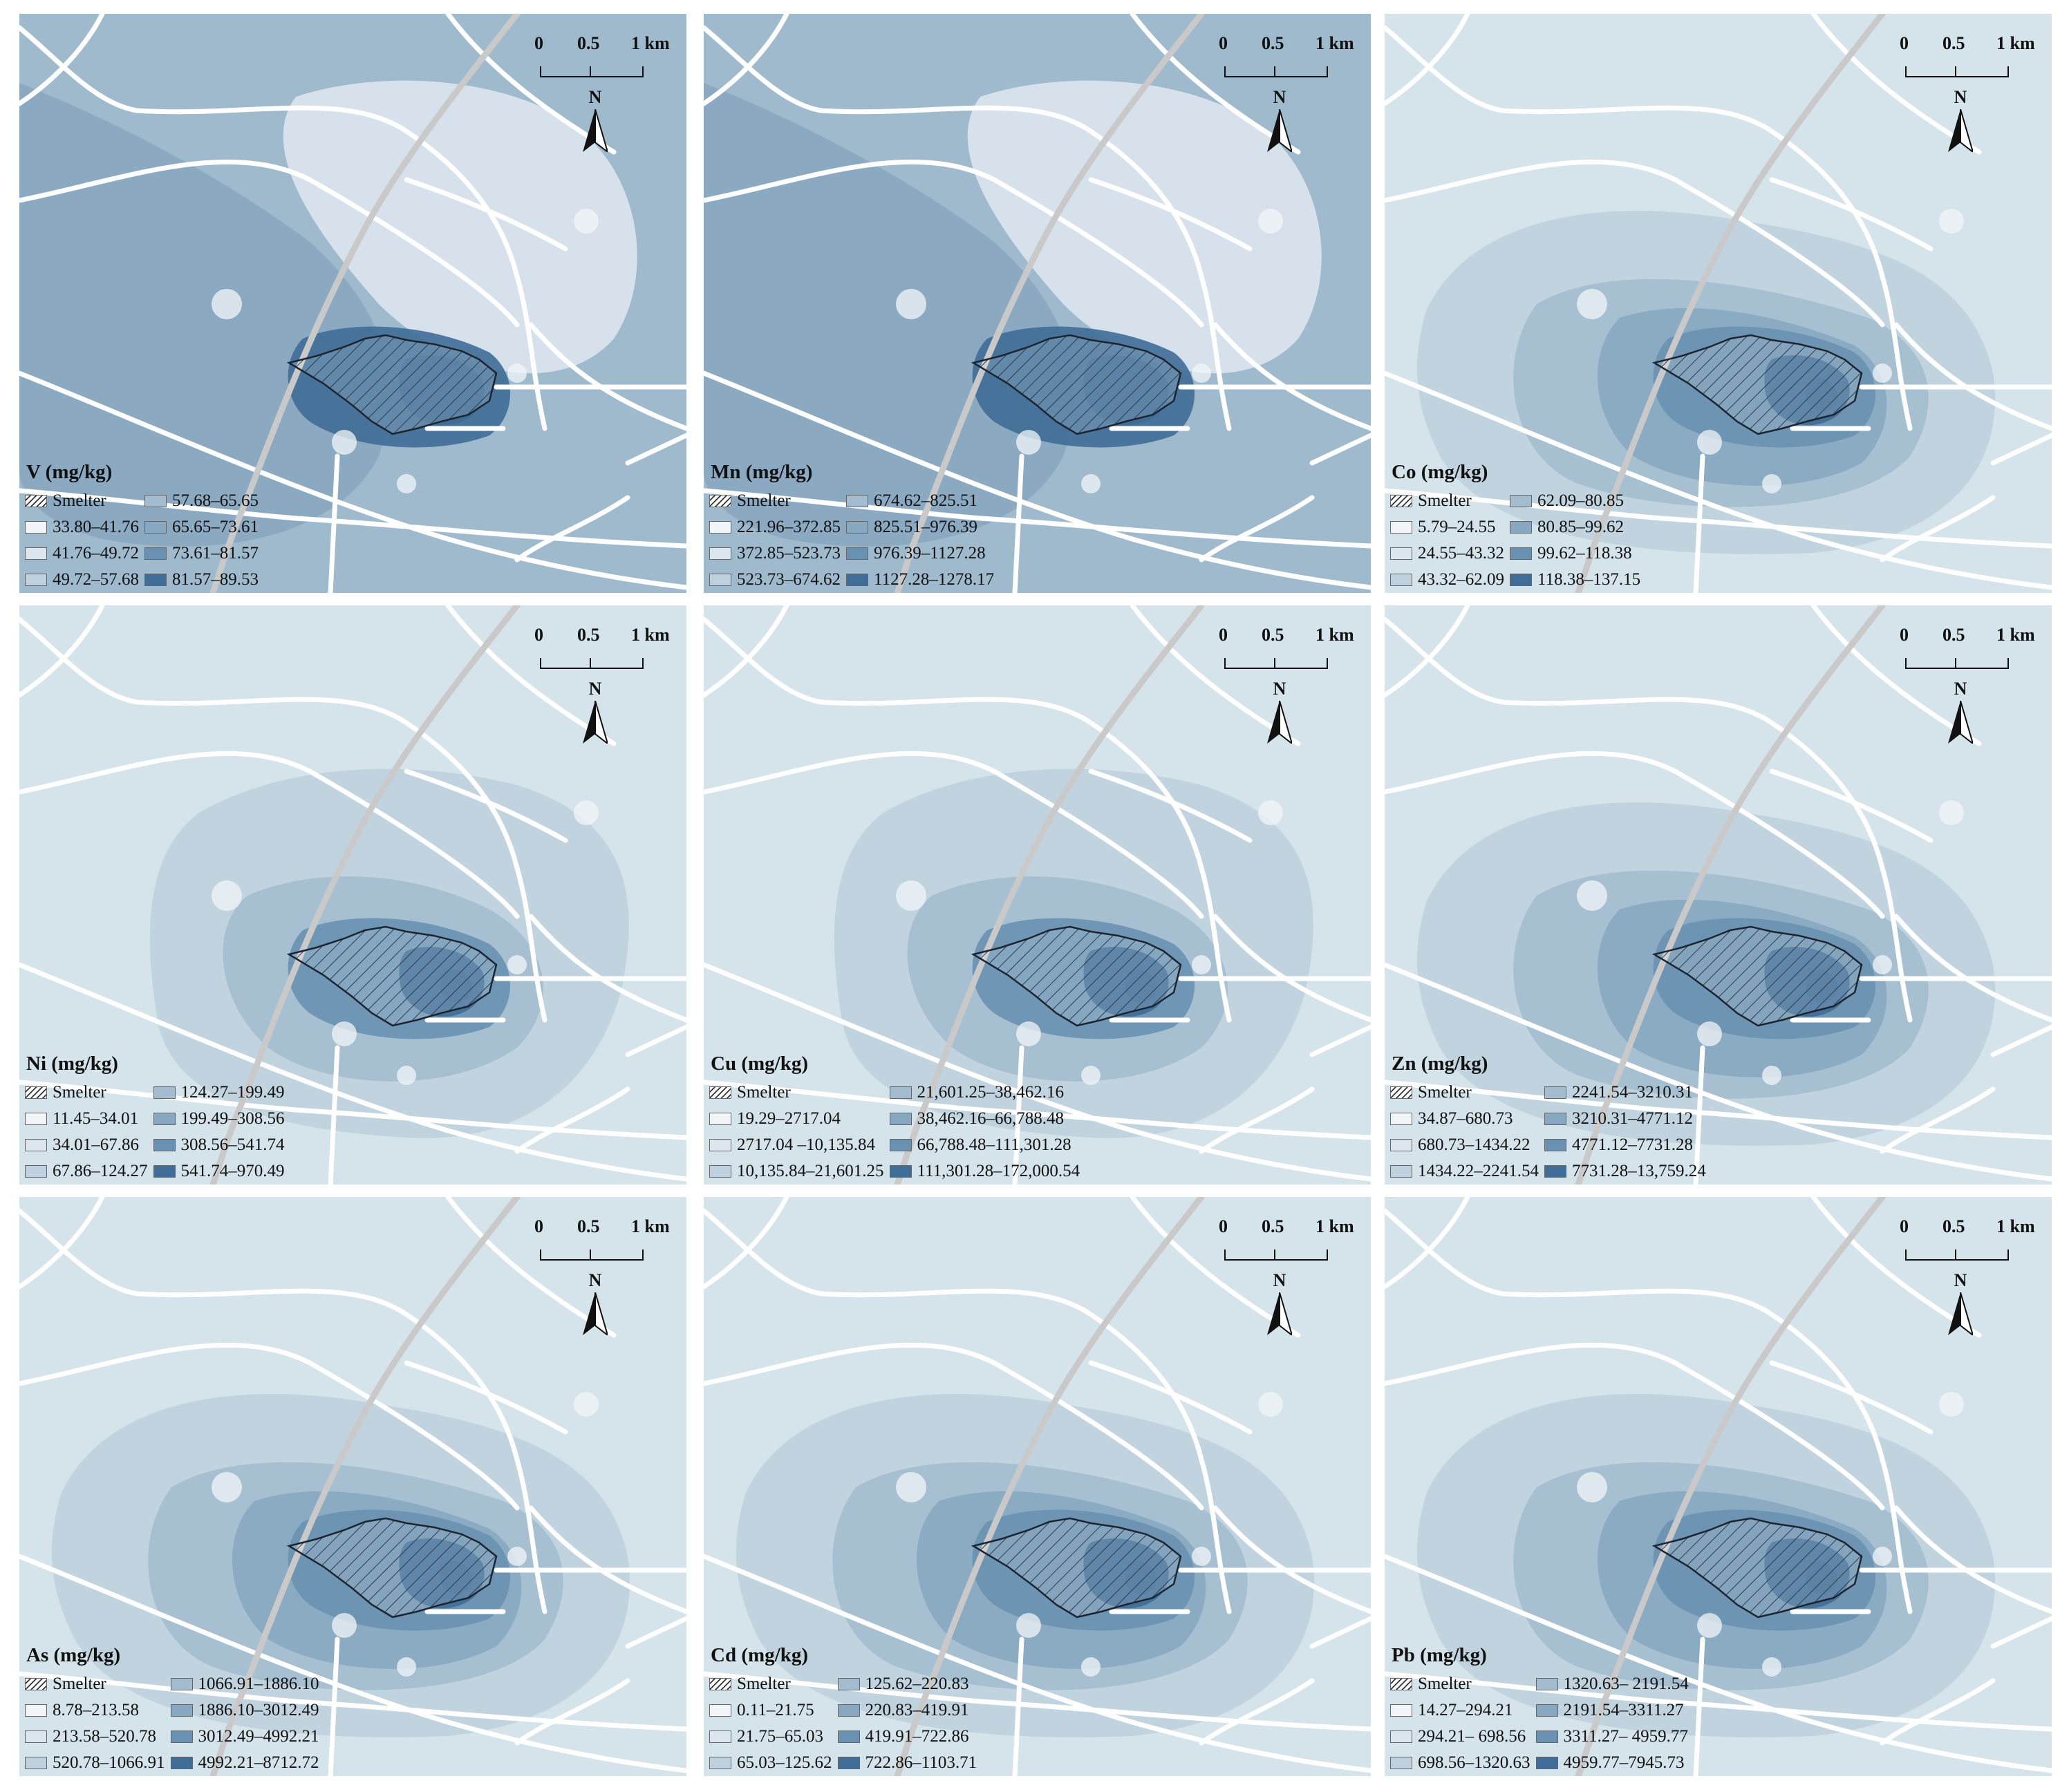  What do you see at coordinates (1580, 527) in the screenshot?
I see `legend-label: 80.85–99.62` at bounding box center [1580, 527].